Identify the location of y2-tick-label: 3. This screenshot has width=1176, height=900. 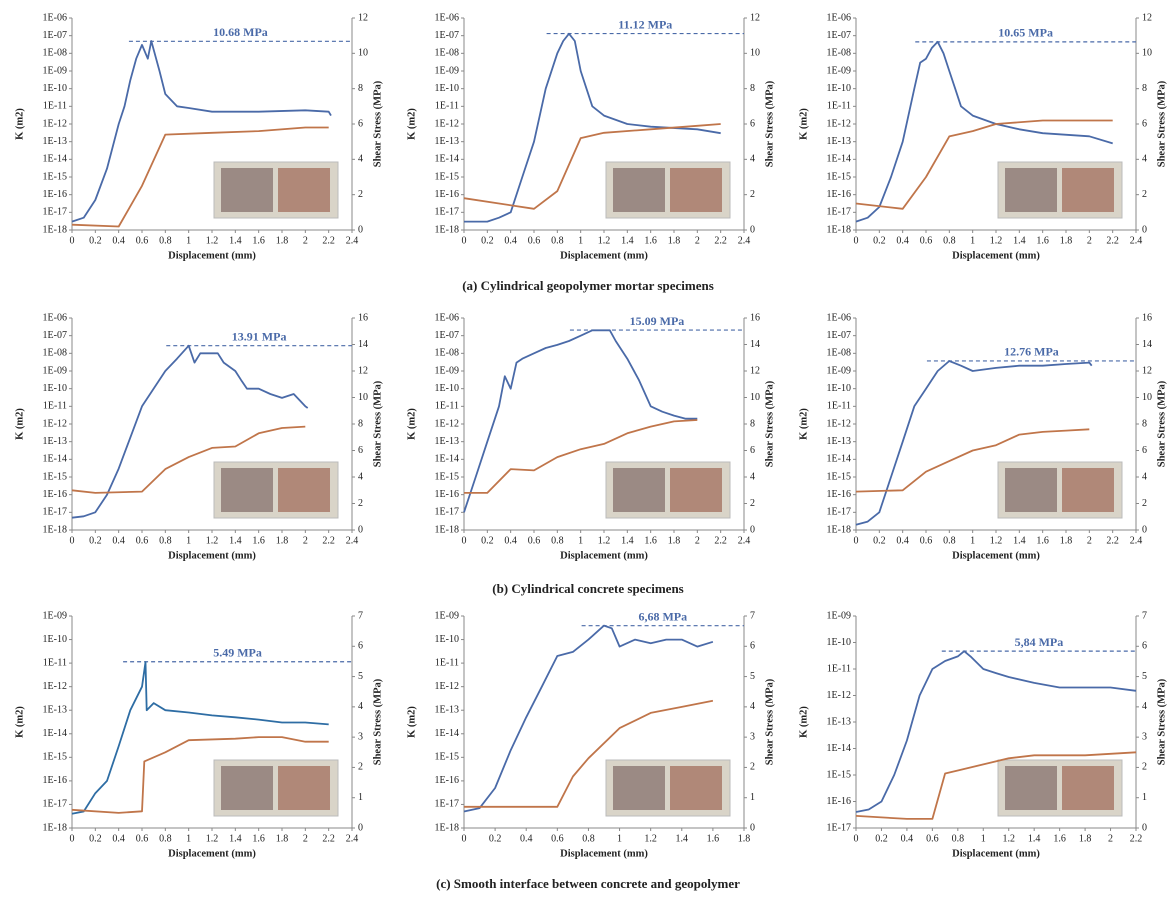
(360, 736).